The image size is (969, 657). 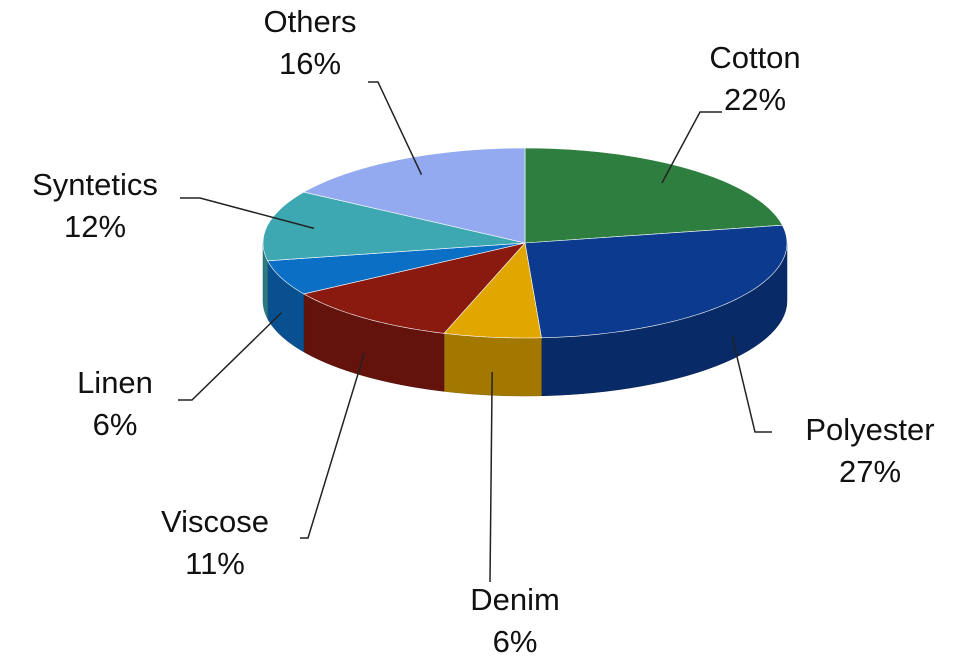 I want to click on slice-value-label: 11%, so click(x=215, y=563).